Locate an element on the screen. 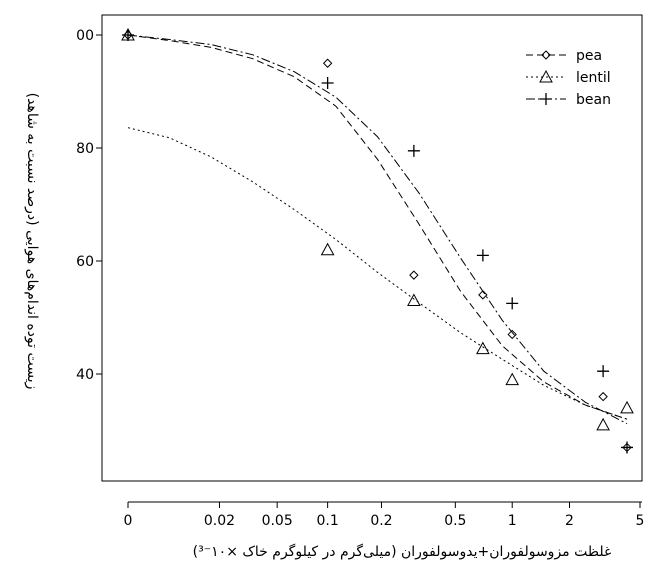  x-tick-label: 1 is located at coordinates (512, 521).